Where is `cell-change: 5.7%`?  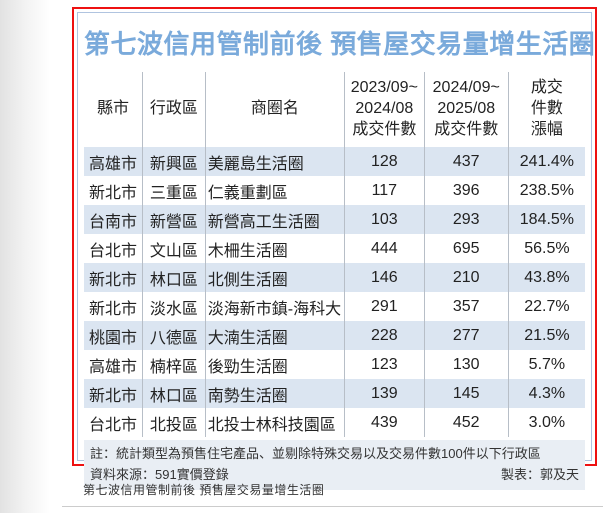
cell-change: 5.7% is located at coordinates (546, 365).